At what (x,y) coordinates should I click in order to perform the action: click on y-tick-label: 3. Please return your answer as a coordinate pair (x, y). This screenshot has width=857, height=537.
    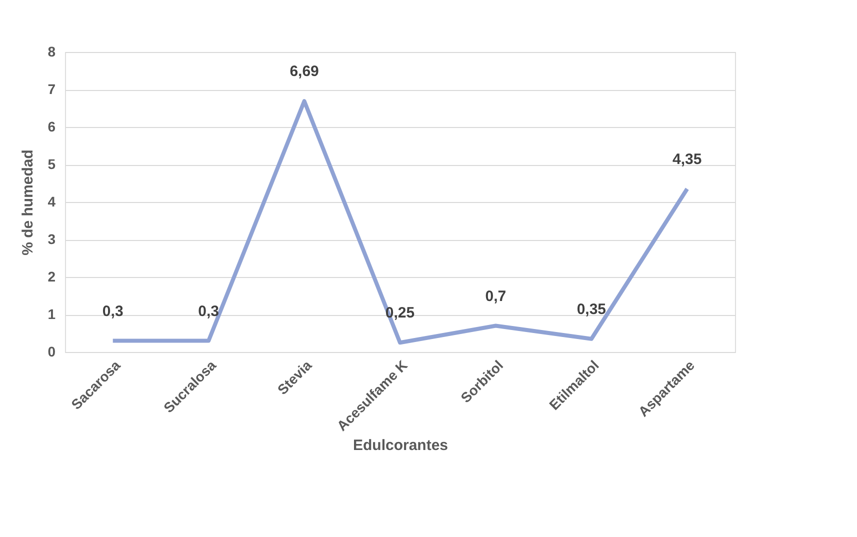
    Looking at the image, I should click on (52, 239).